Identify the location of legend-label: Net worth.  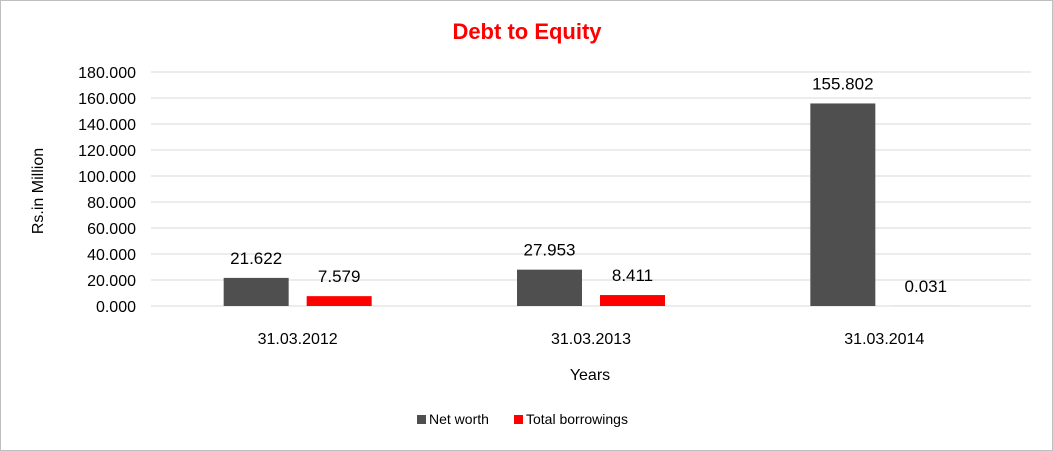
(459, 419).